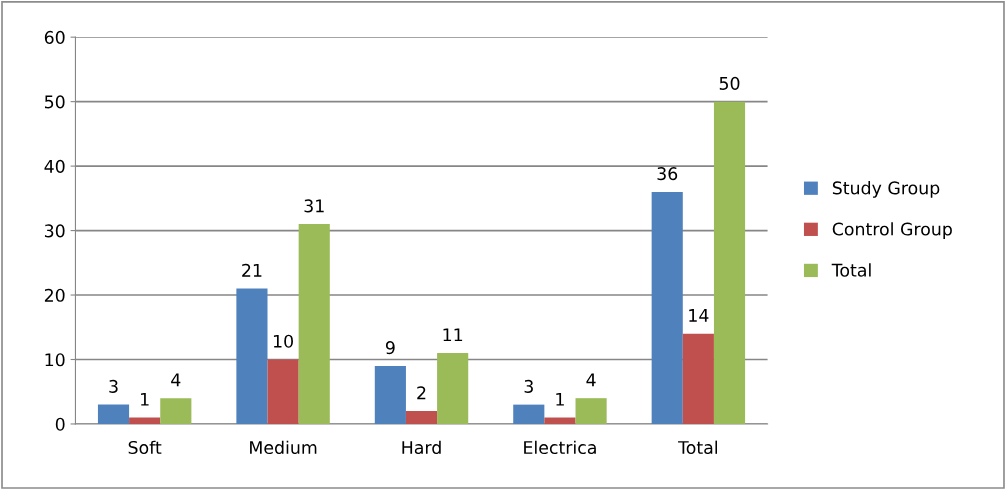  I want to click on x-tick-label: Electrica, so click(560, 447).